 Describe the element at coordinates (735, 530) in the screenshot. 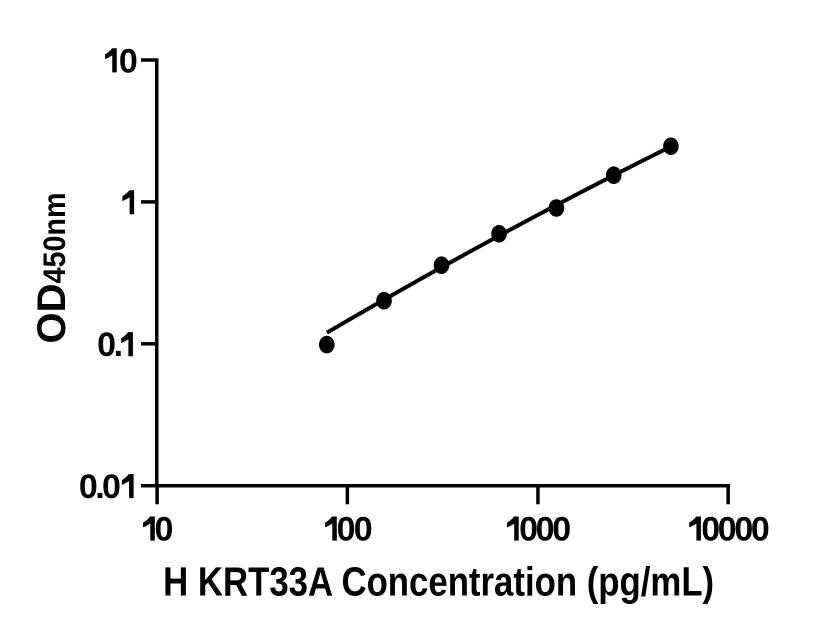

I see `svg-text: 0000` at that location.